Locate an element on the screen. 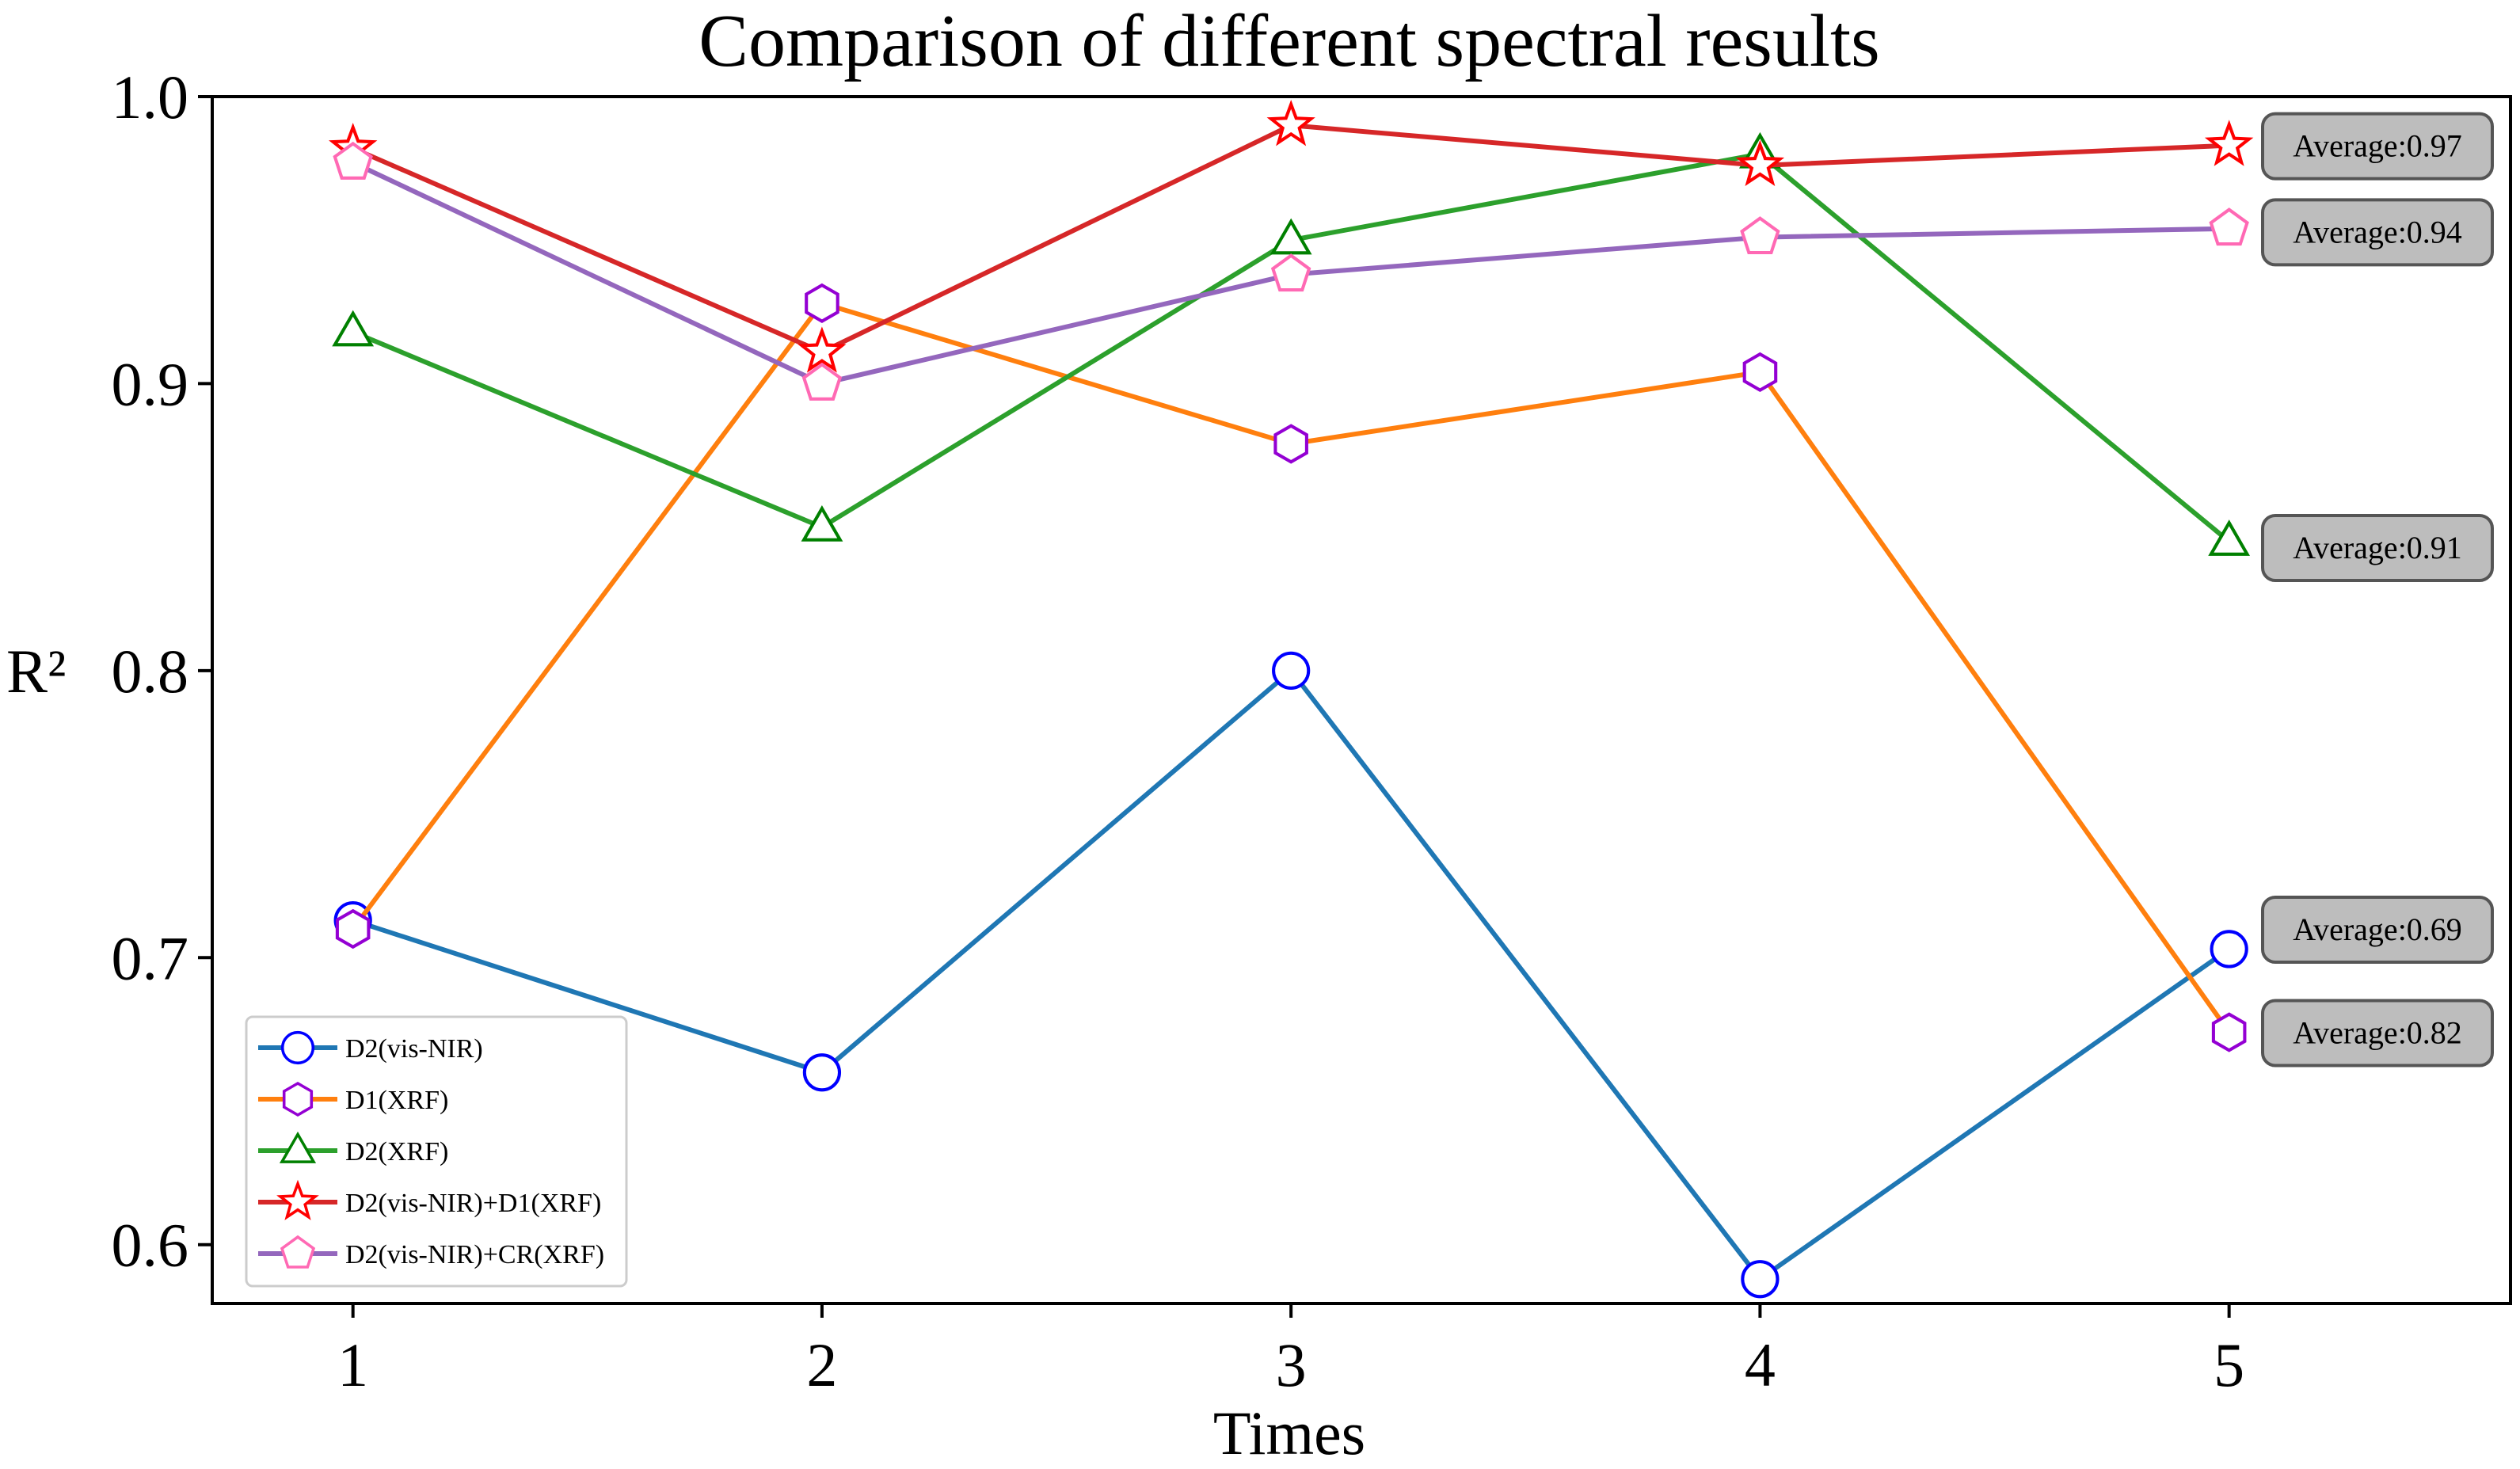  legend-label: D2(vis-NIR)+CR(XRF) is located at coordinates (474, 1254).